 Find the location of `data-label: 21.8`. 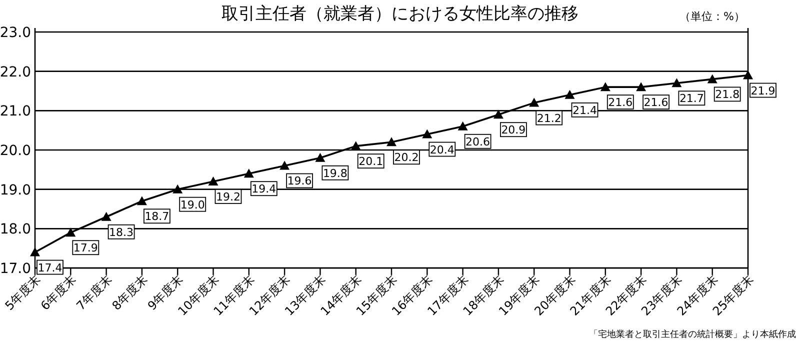

data-label: 21.8 is located at coordinates (727, 95).